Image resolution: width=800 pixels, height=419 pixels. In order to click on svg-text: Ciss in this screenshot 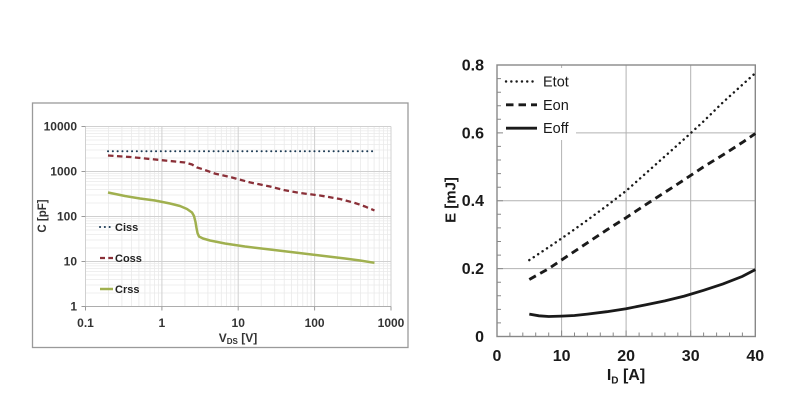, I will do `click(126, 228)`.